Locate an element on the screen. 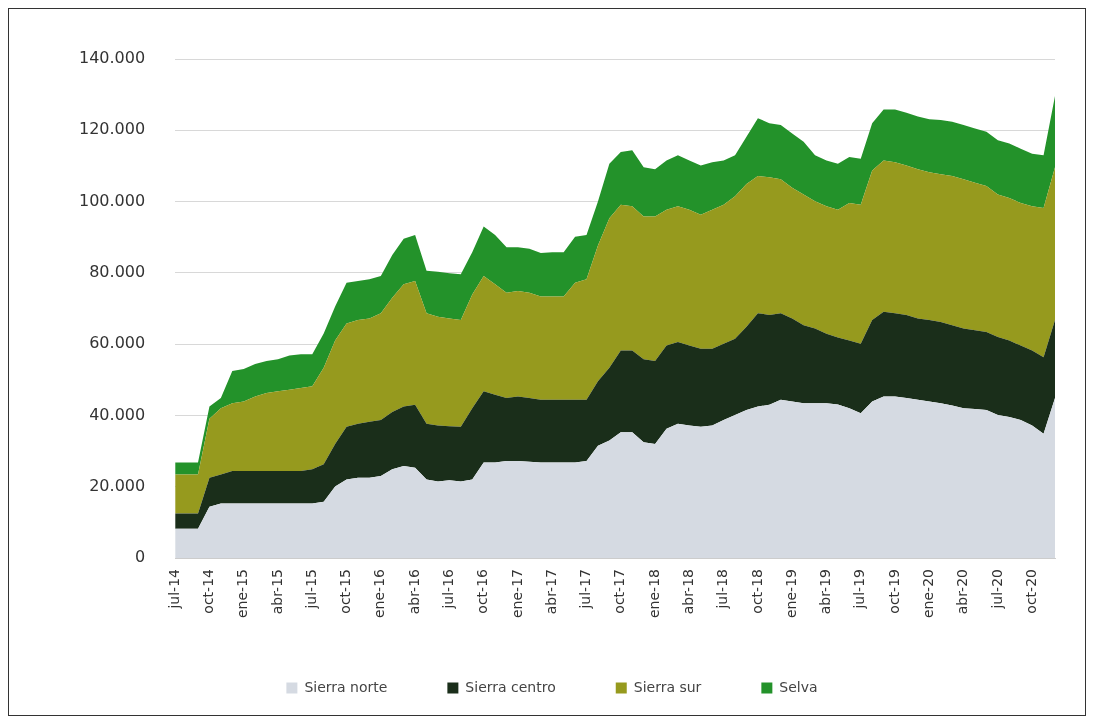  x-tick-label: jul-19 is located at coordinates (859, 589).